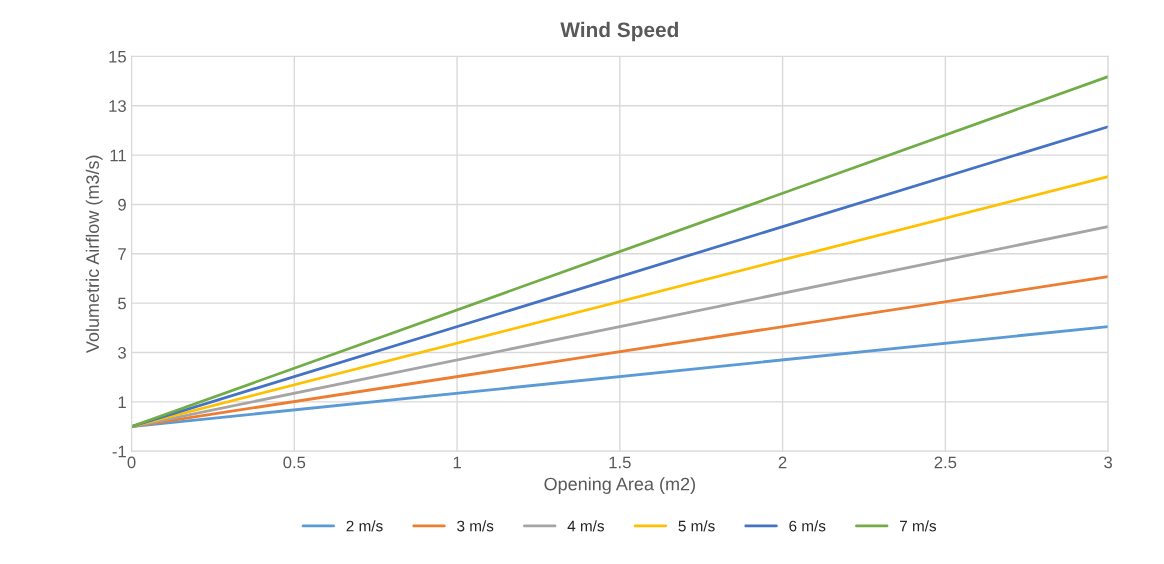  I want to click on legend-label: 3 m/s, so click(475, 526).